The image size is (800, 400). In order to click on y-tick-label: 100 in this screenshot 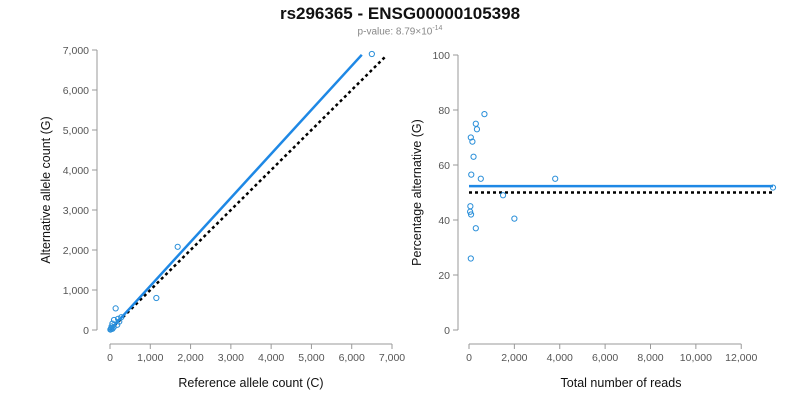, I will do `click(441, 56)`.